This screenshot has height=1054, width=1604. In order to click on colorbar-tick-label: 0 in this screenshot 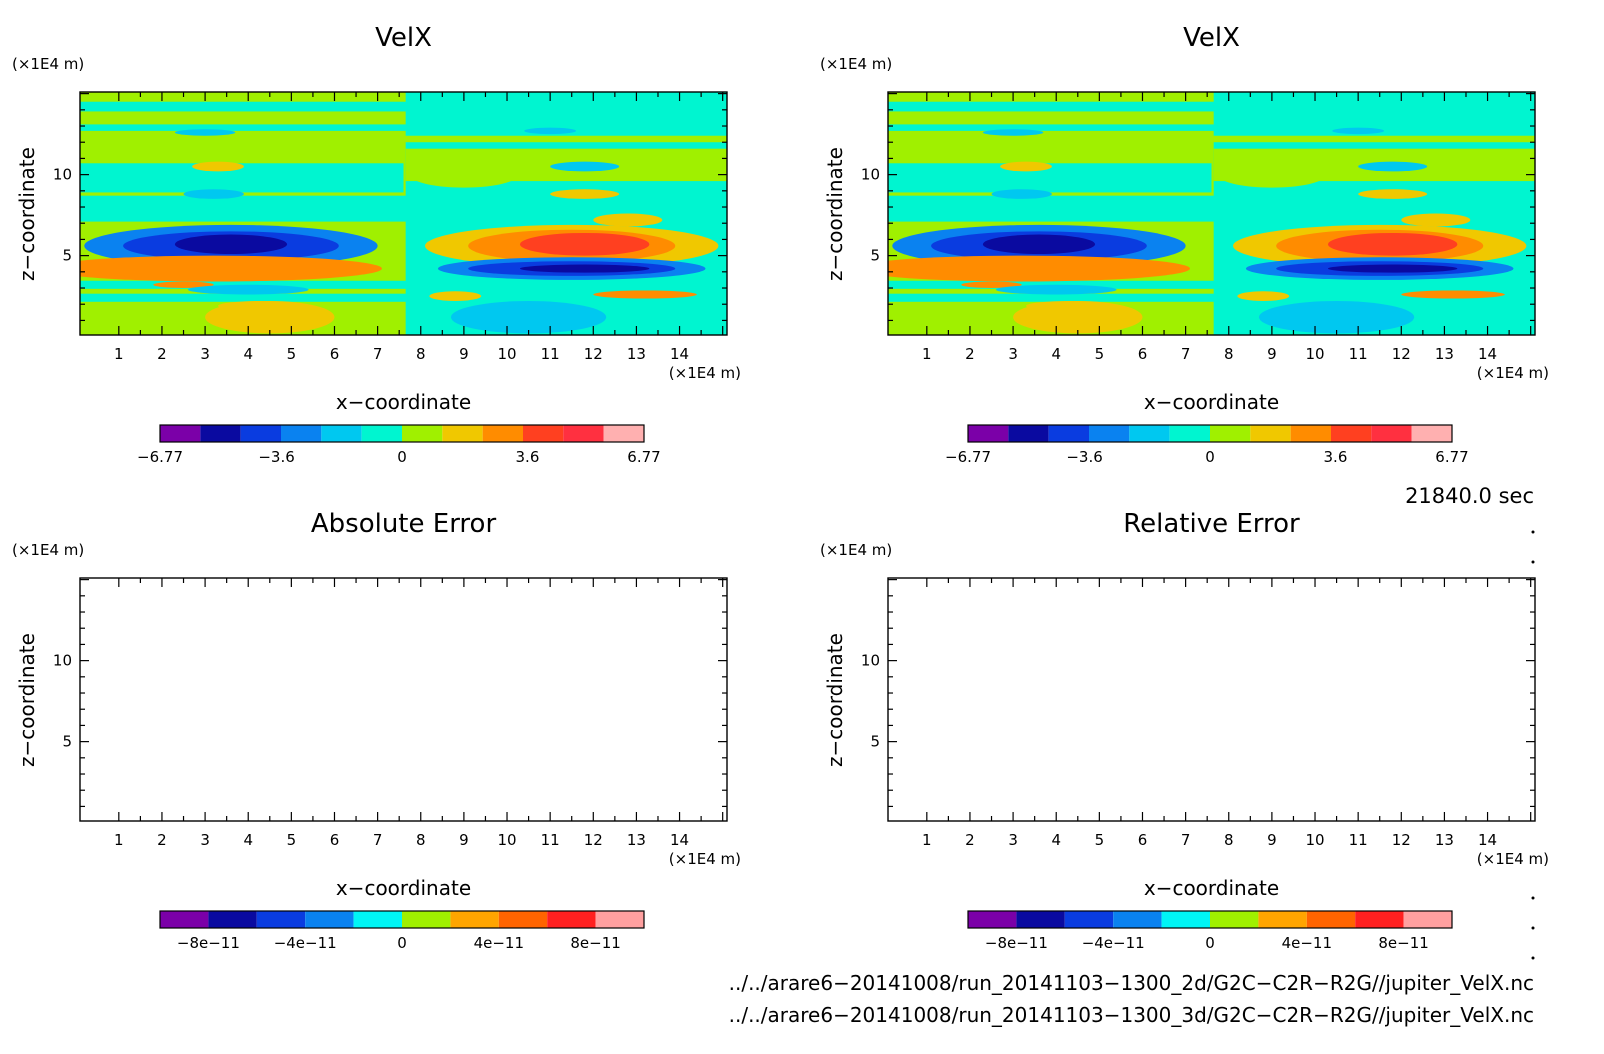, I will do `click(402, 943)`.